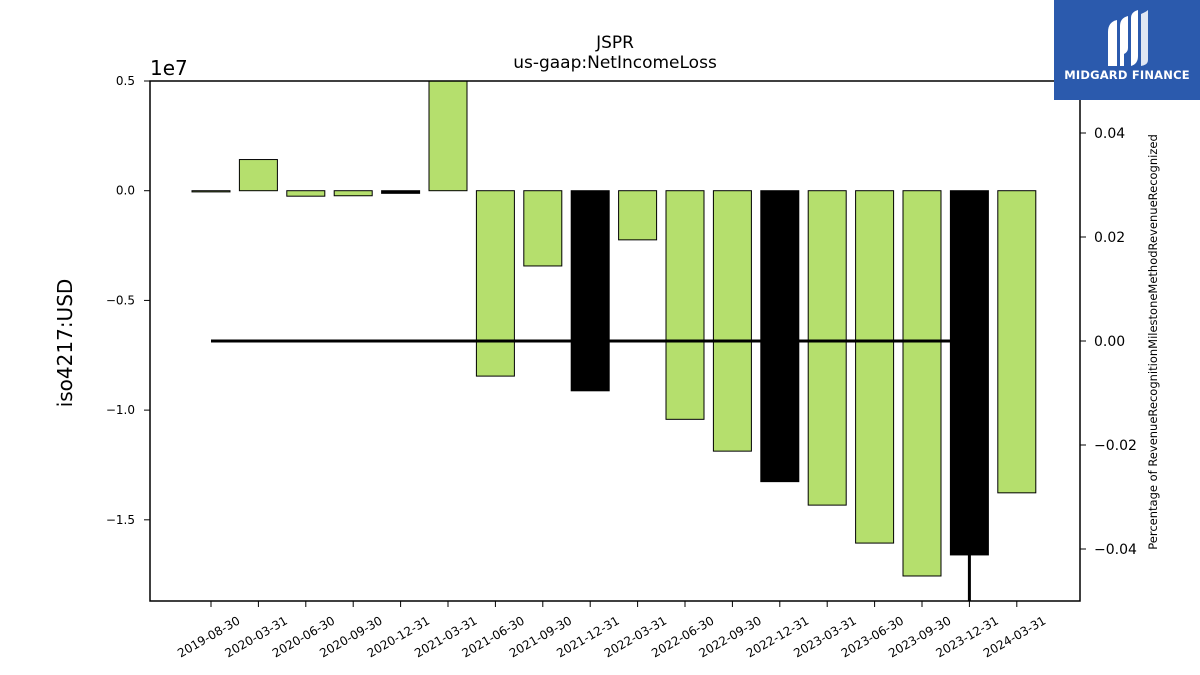  I want to click on y2-tick-label: 0.04, so click(1109, 134).